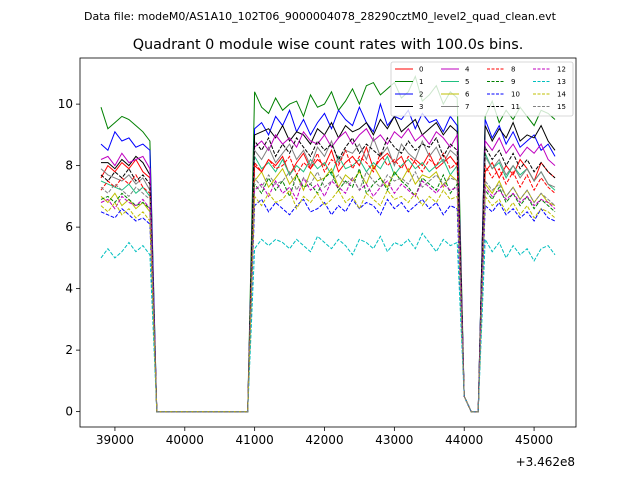  I want to click on x-tick-label: 45000, so click(534, 440).